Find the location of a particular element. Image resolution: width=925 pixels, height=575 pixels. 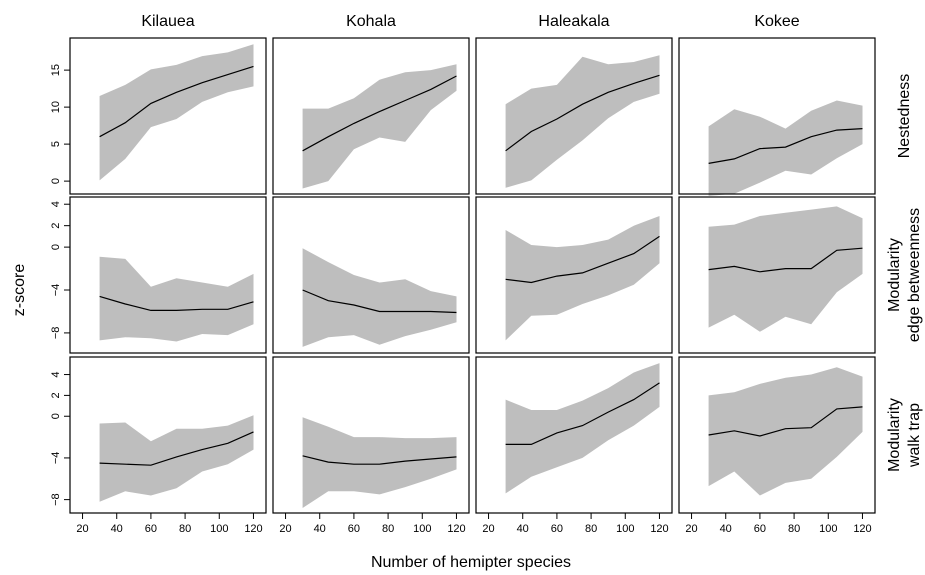

y-tick-label-1-2: 0 is located at coordinates (56, 247).